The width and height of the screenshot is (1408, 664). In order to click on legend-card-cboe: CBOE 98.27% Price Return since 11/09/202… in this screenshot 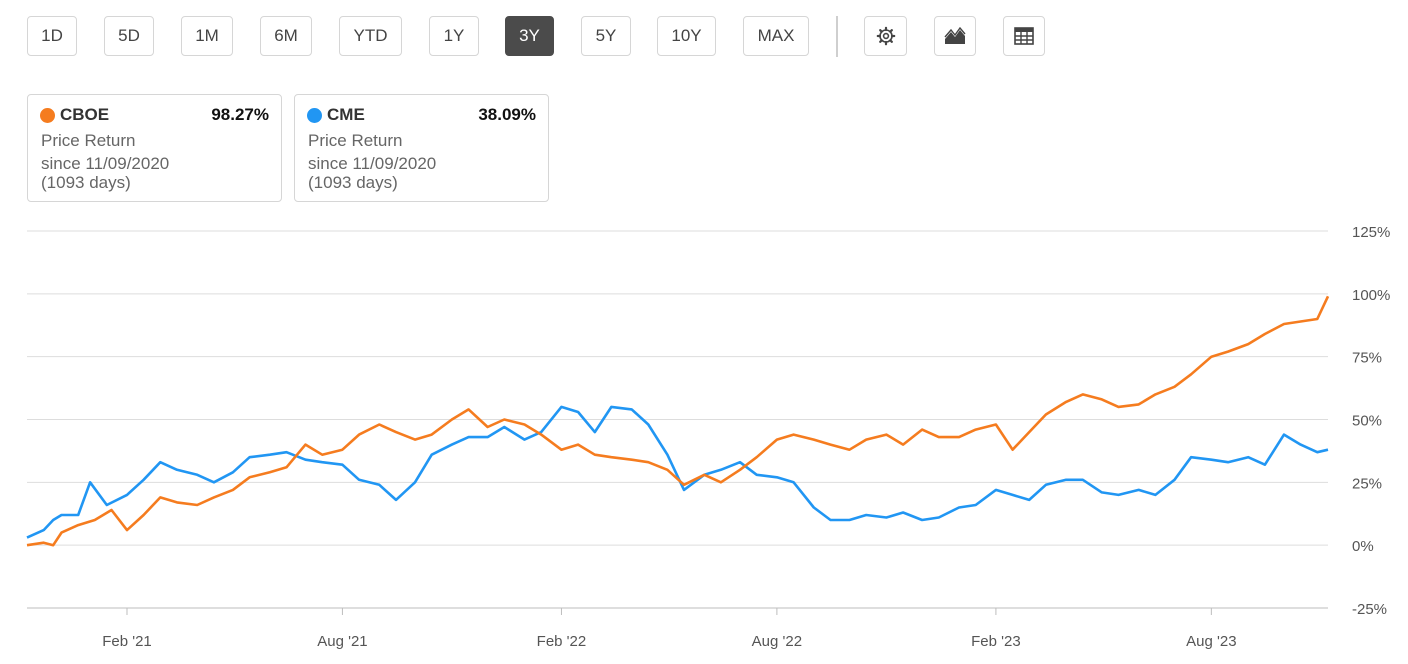, I will do `click(154, 148)`.